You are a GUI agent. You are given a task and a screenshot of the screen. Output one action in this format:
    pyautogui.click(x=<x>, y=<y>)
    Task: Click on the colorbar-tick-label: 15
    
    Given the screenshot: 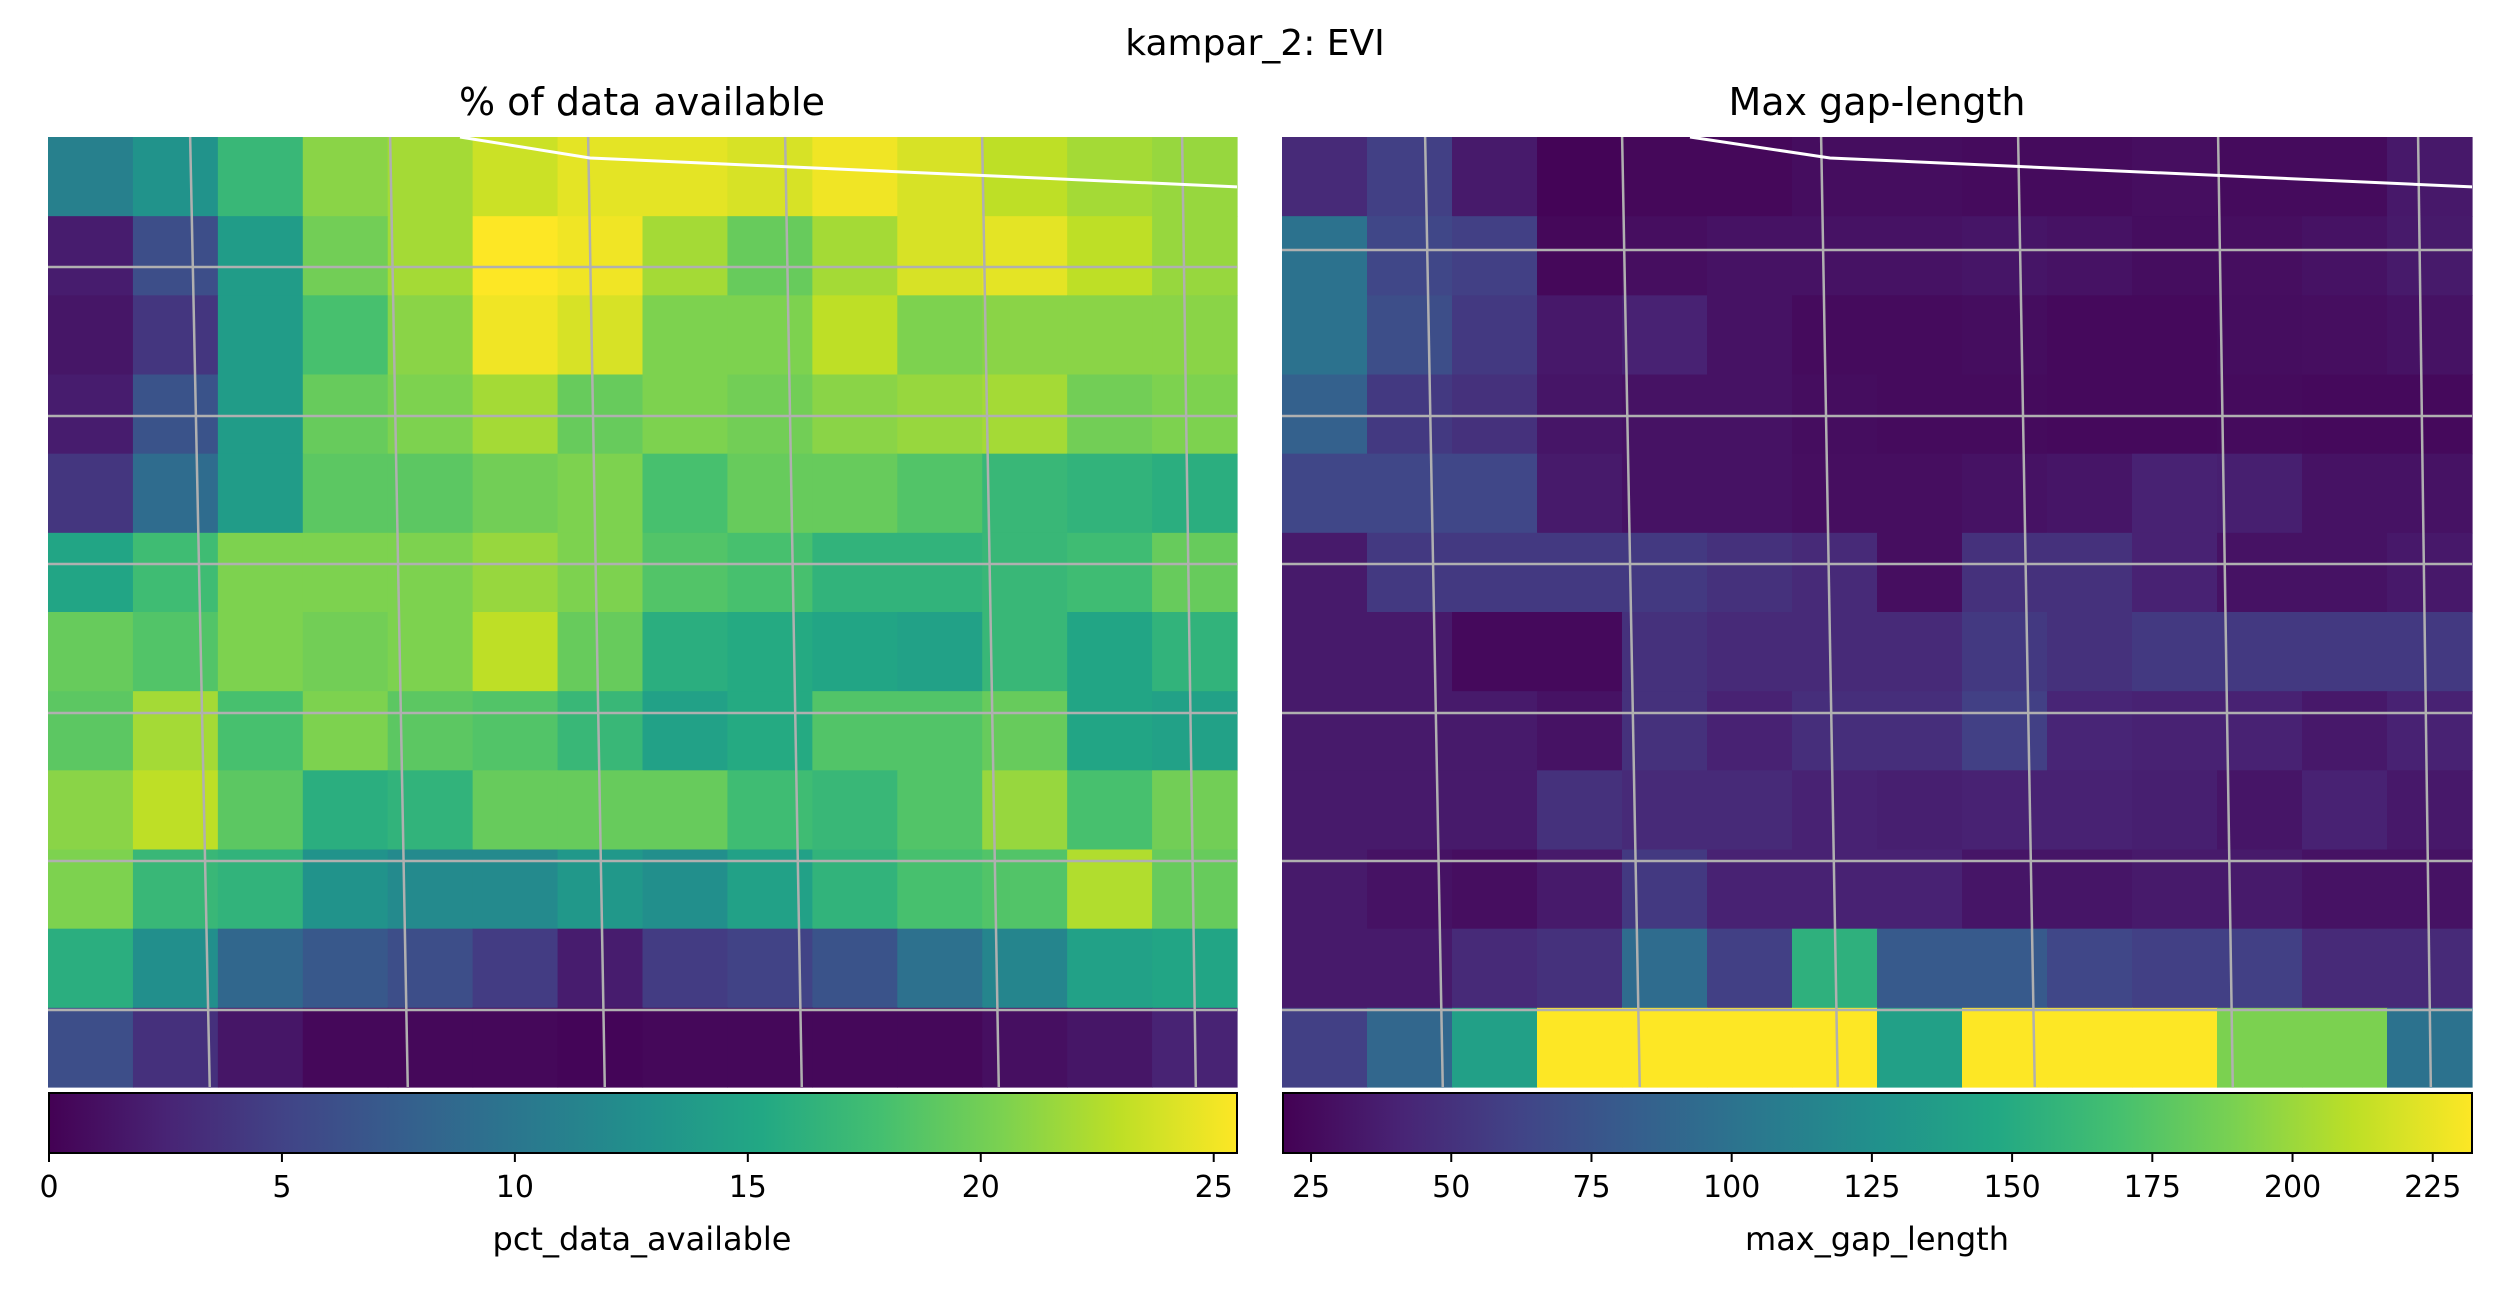 What is the action you would take?
    pyautogui.click(x=748, y=1187)
    